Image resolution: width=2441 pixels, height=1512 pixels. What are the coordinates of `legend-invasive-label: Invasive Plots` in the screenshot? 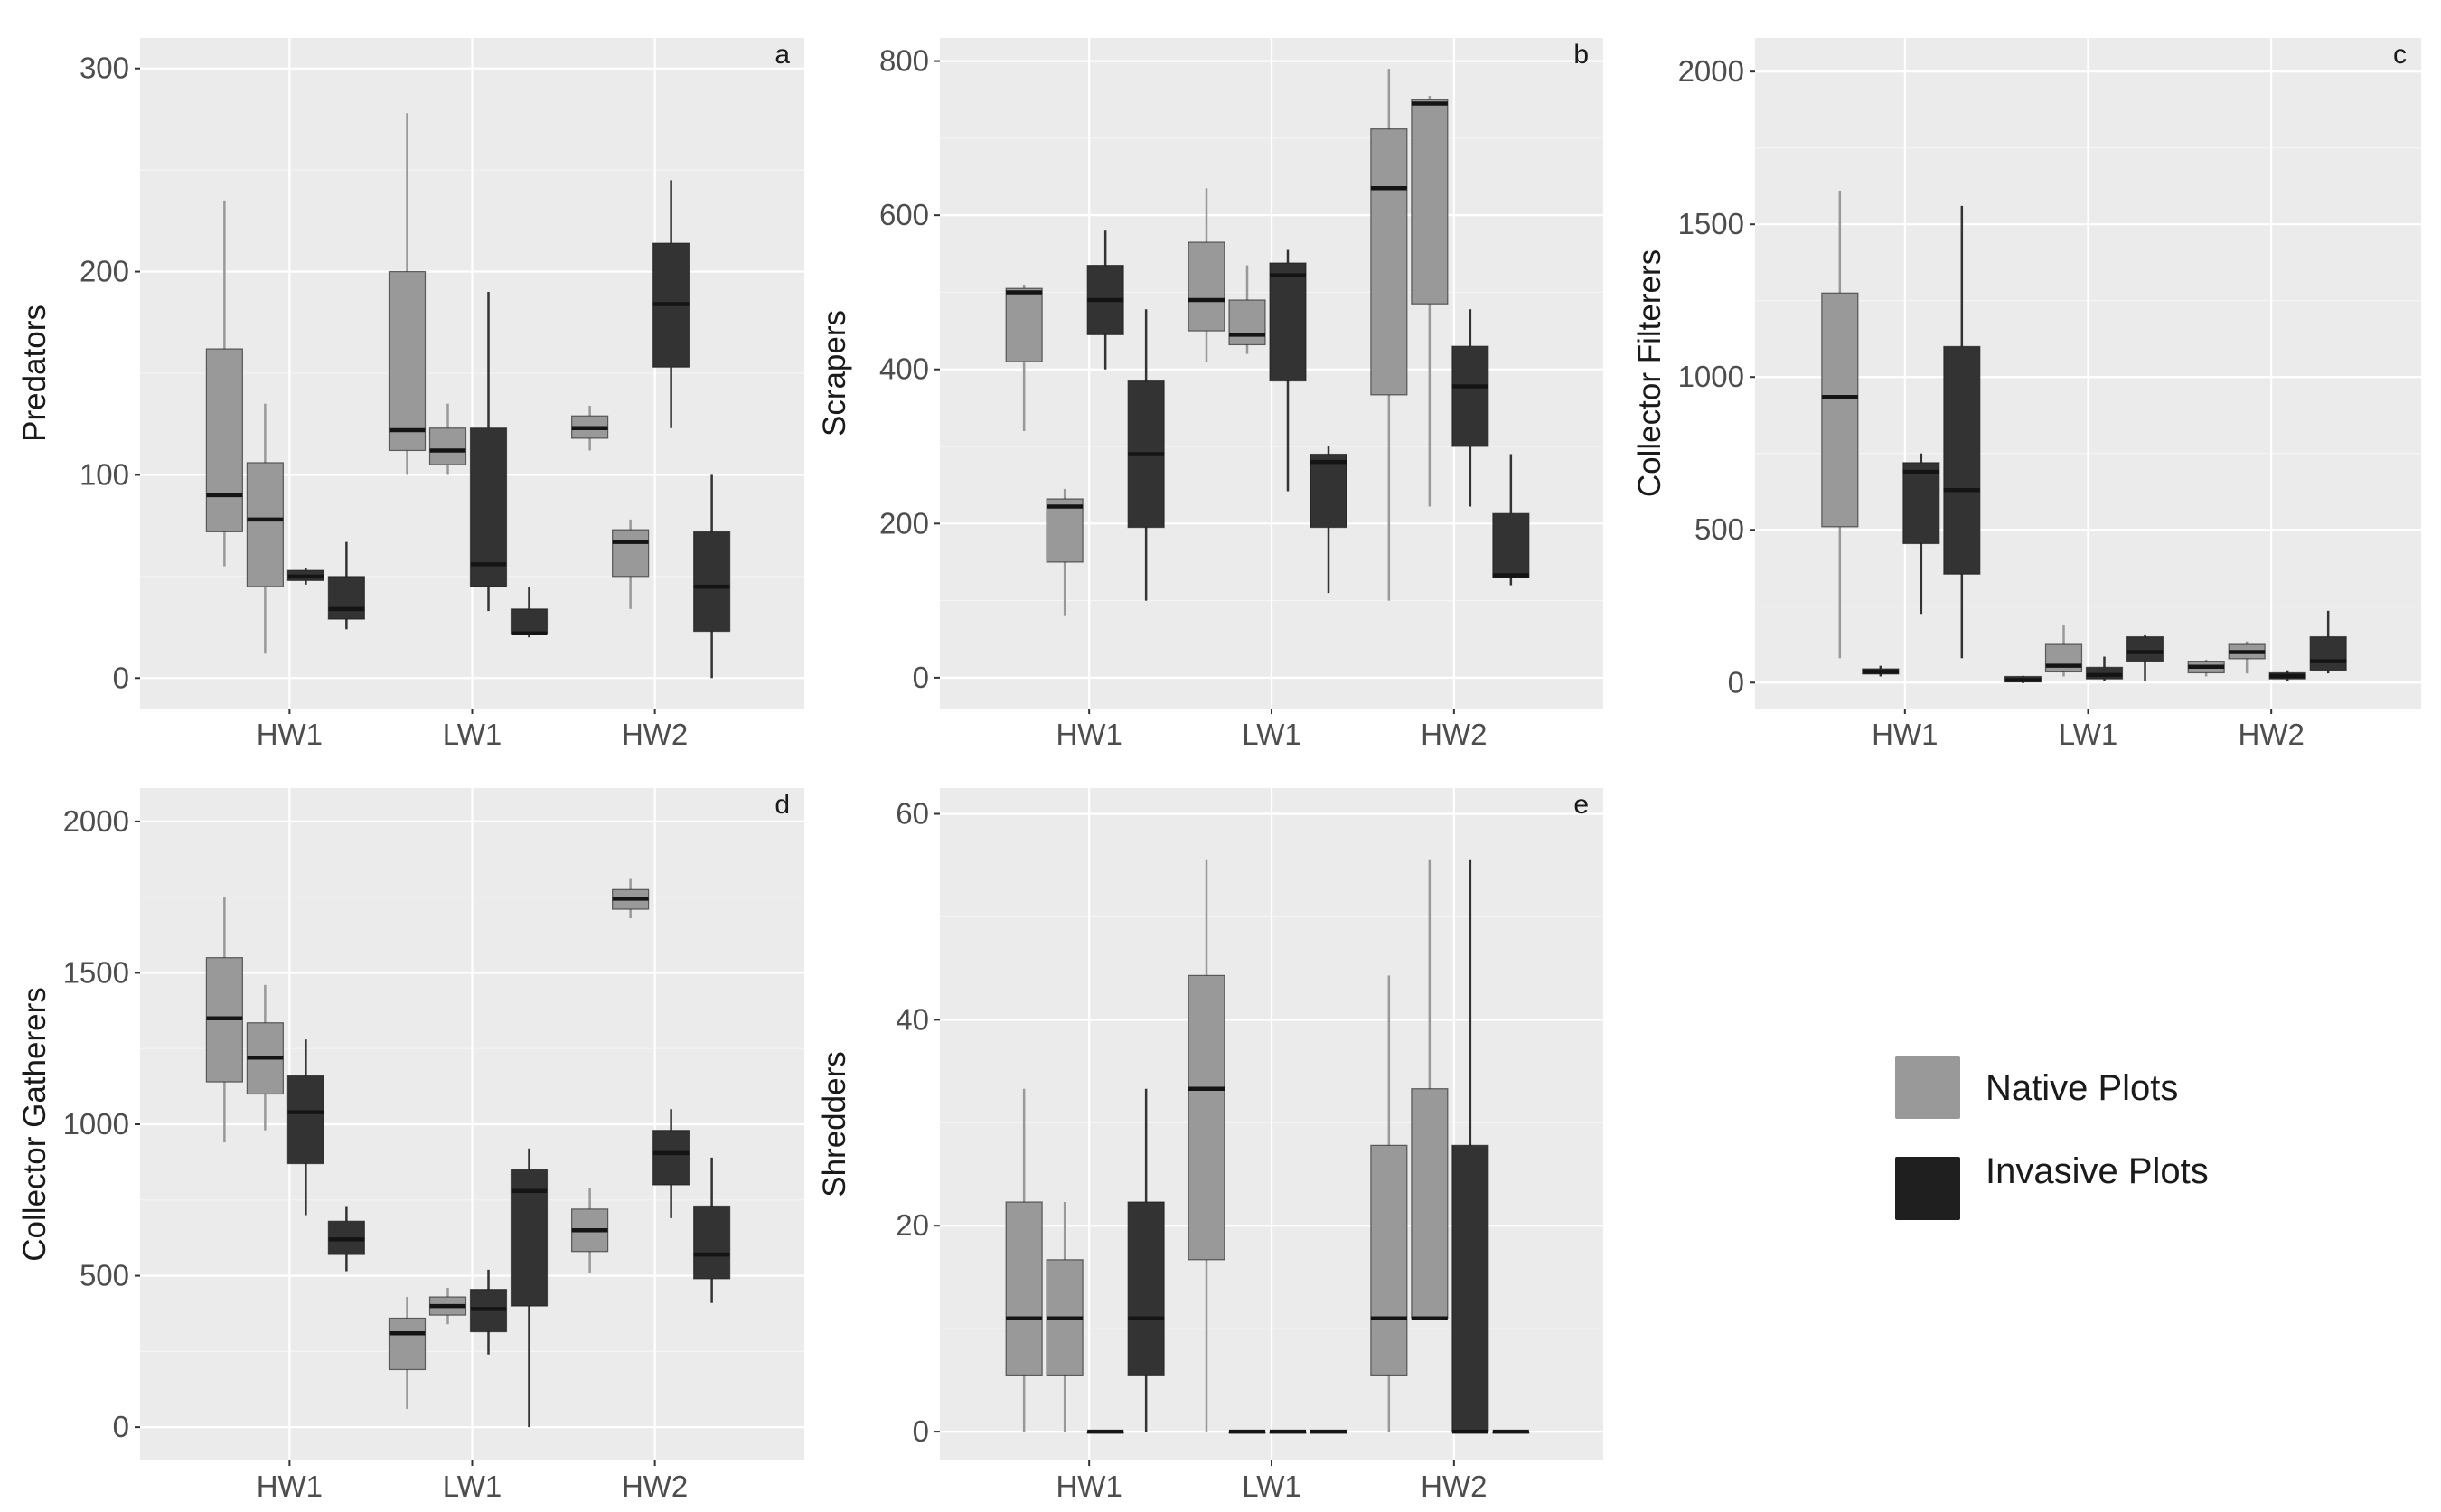 It's located at (2097, 1171).